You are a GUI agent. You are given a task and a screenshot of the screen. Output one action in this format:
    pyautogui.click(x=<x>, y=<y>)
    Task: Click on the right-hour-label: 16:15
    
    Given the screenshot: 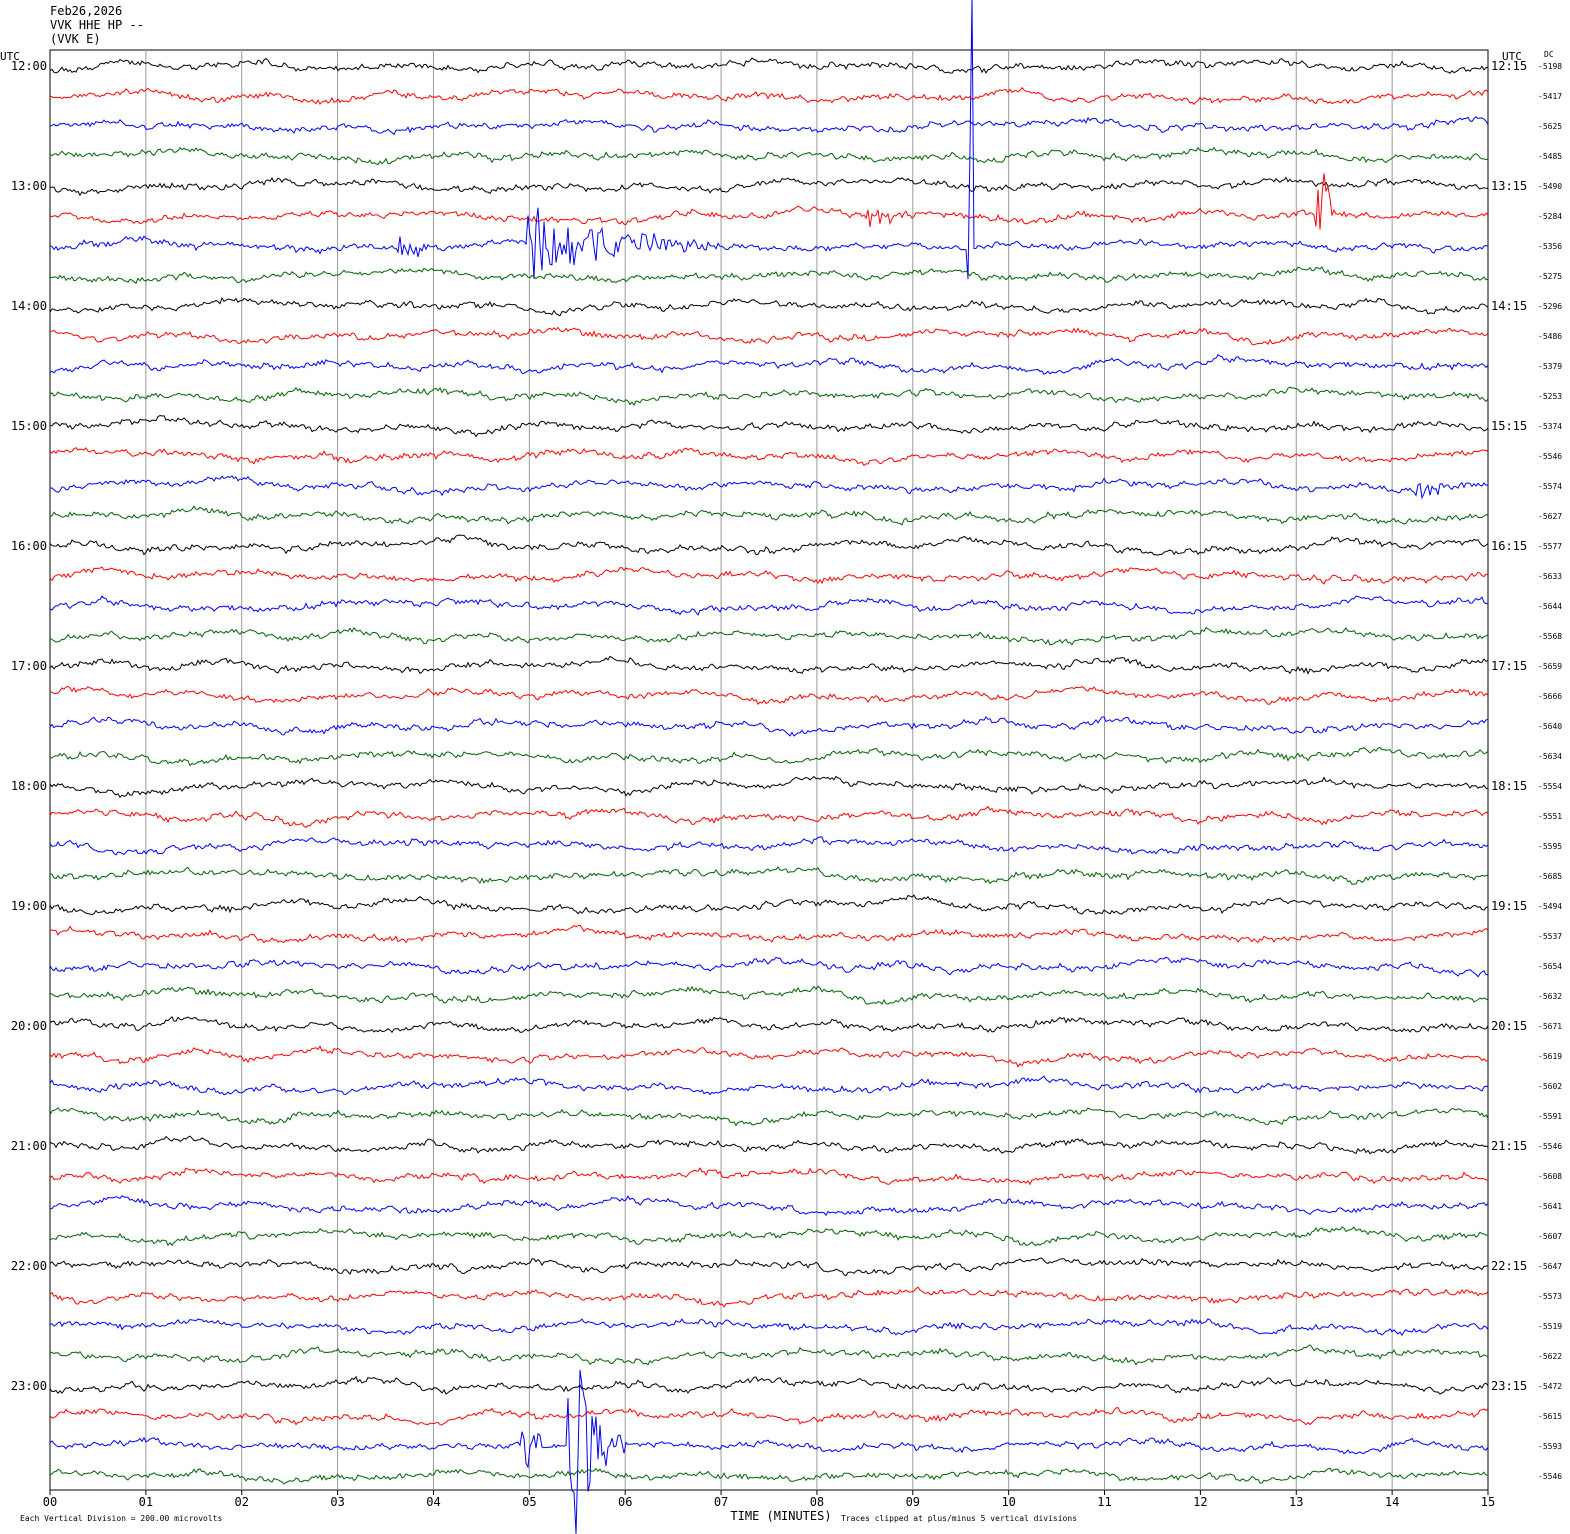 What is the action you would take?
    pyautogui.click(x=1509, y=546)
    